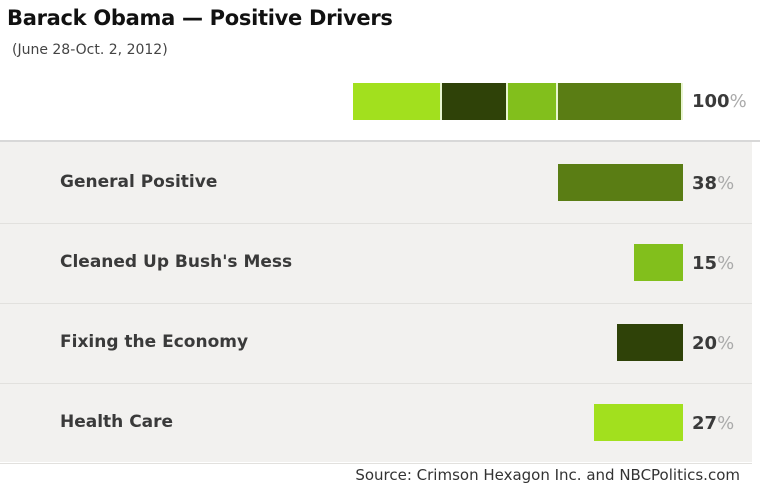 The width and height of the screenshot is (760, 502). What do you see at coordinates (533, 101) in the screenshot?
I see `stacked-segment-cleaned-up-bush-s-mess` at bounding box center [533, 101].